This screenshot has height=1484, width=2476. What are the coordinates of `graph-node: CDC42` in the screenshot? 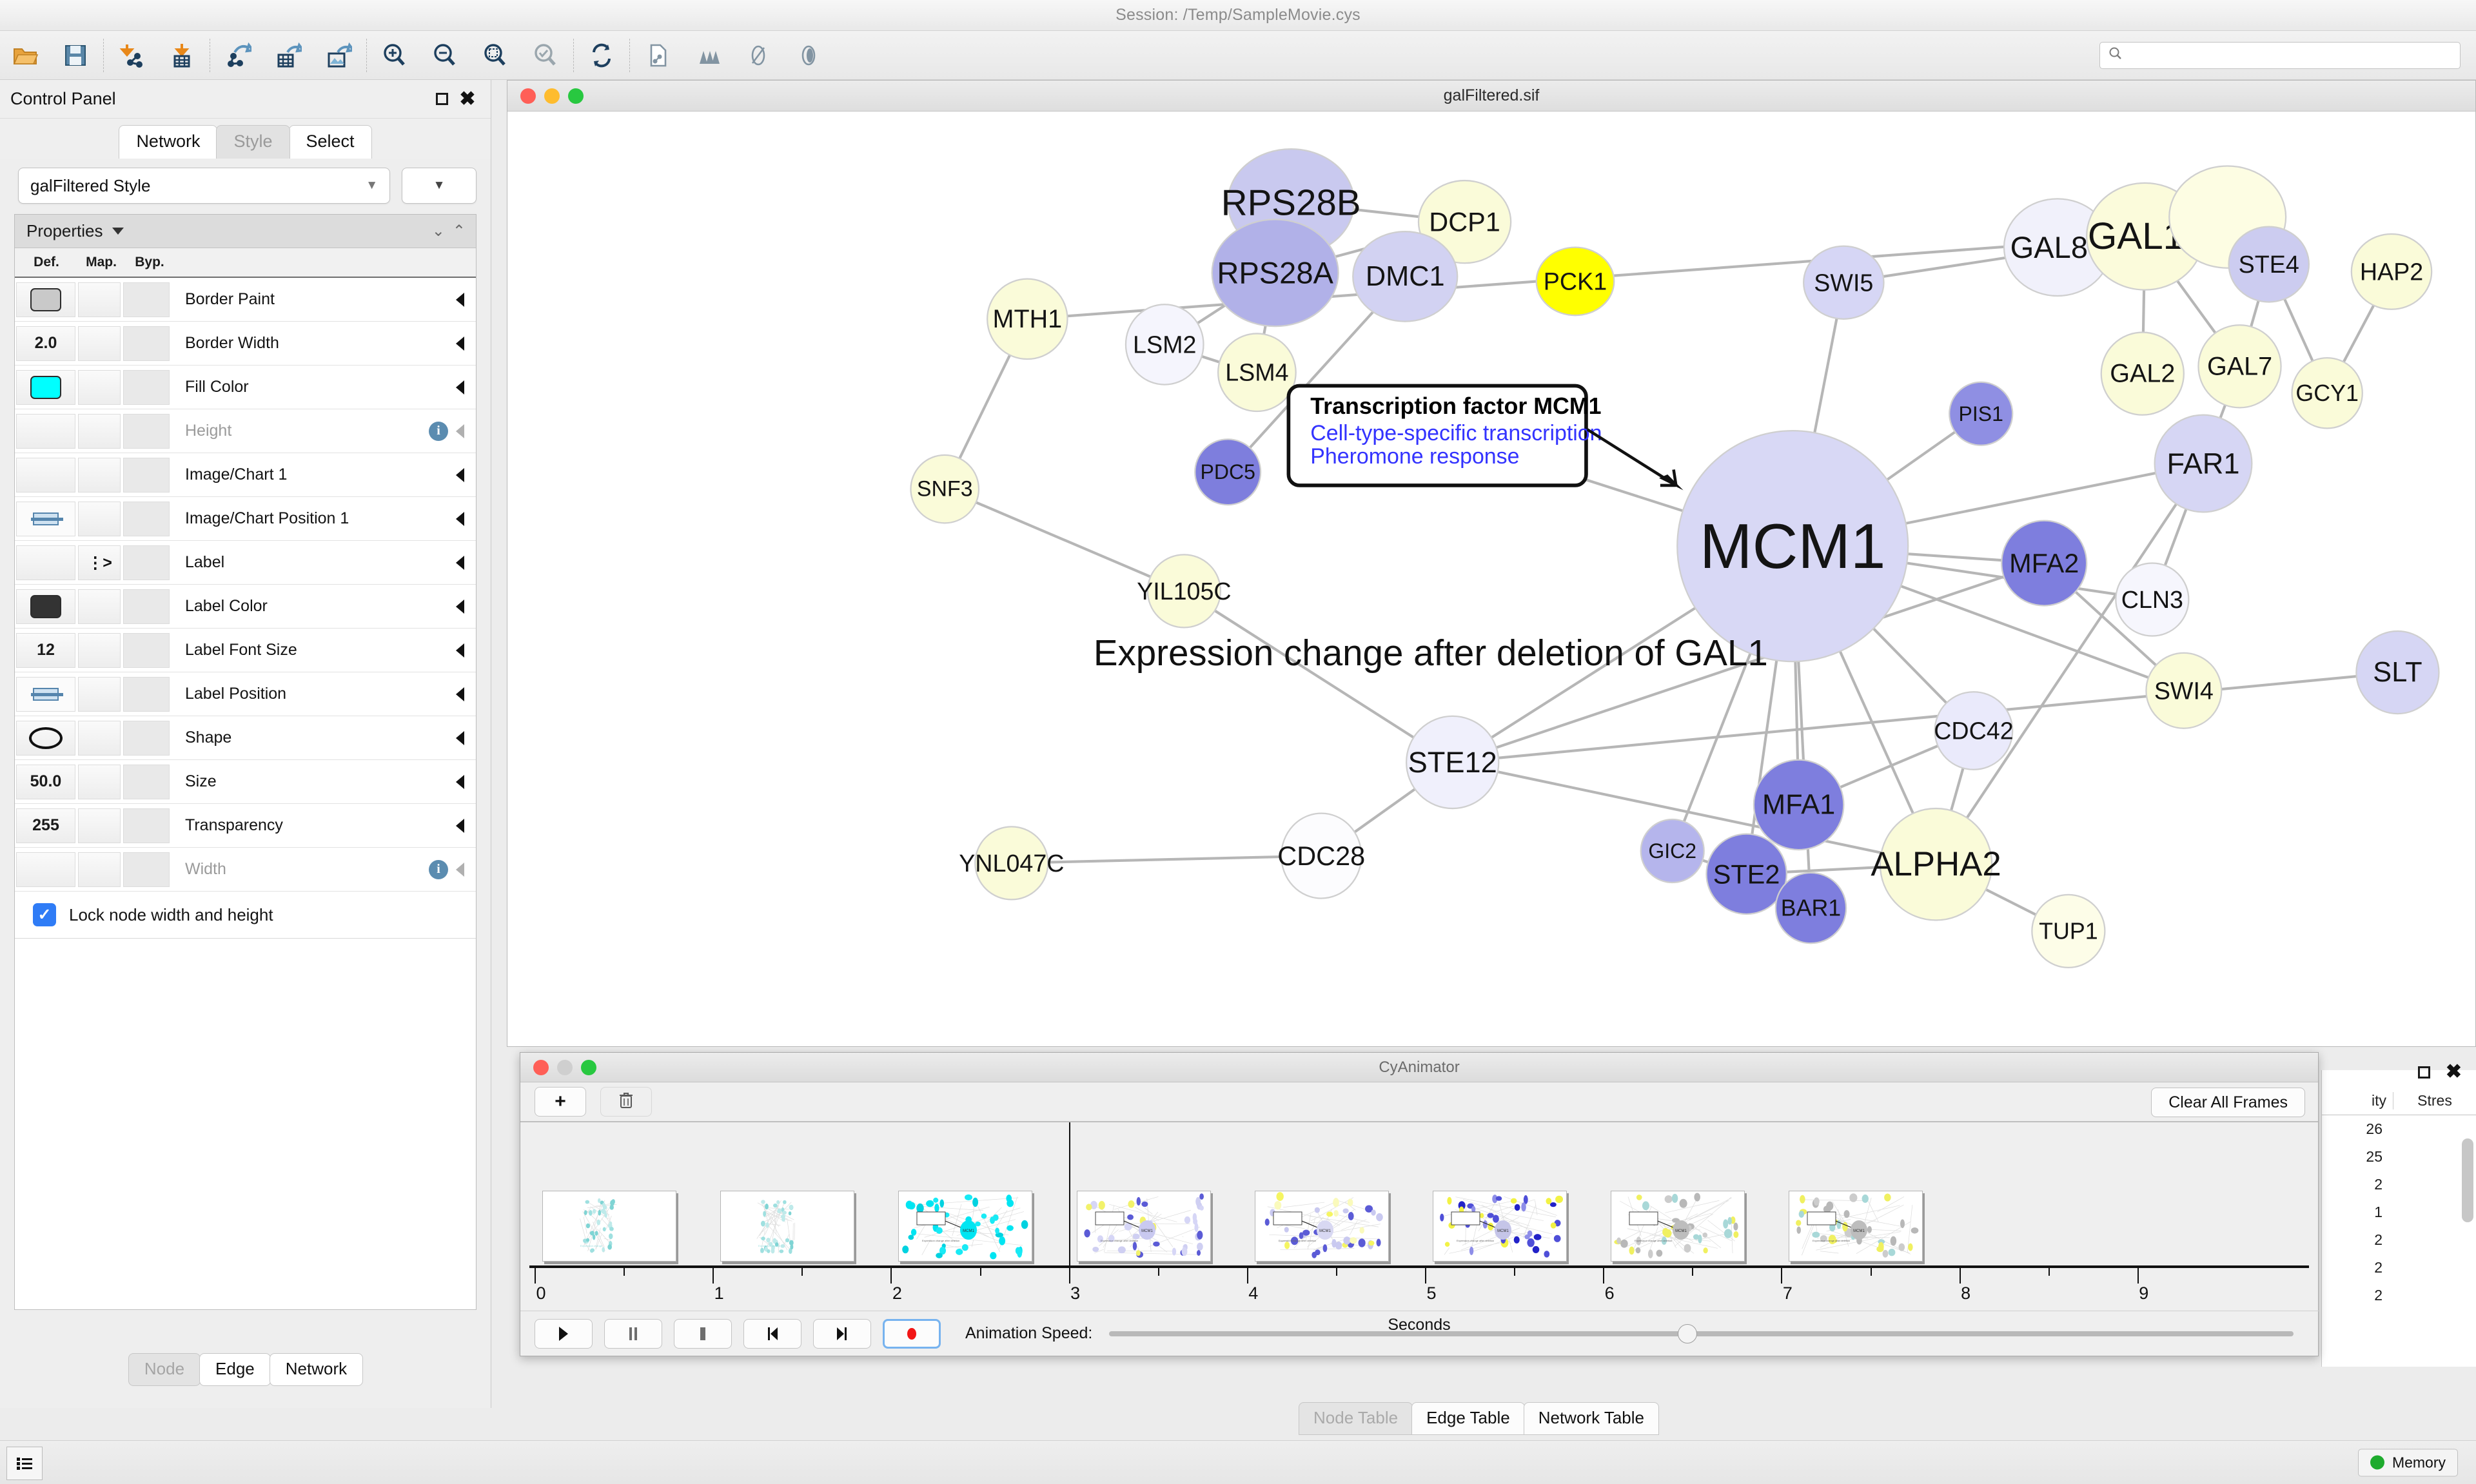 It's located at (1974, 730).